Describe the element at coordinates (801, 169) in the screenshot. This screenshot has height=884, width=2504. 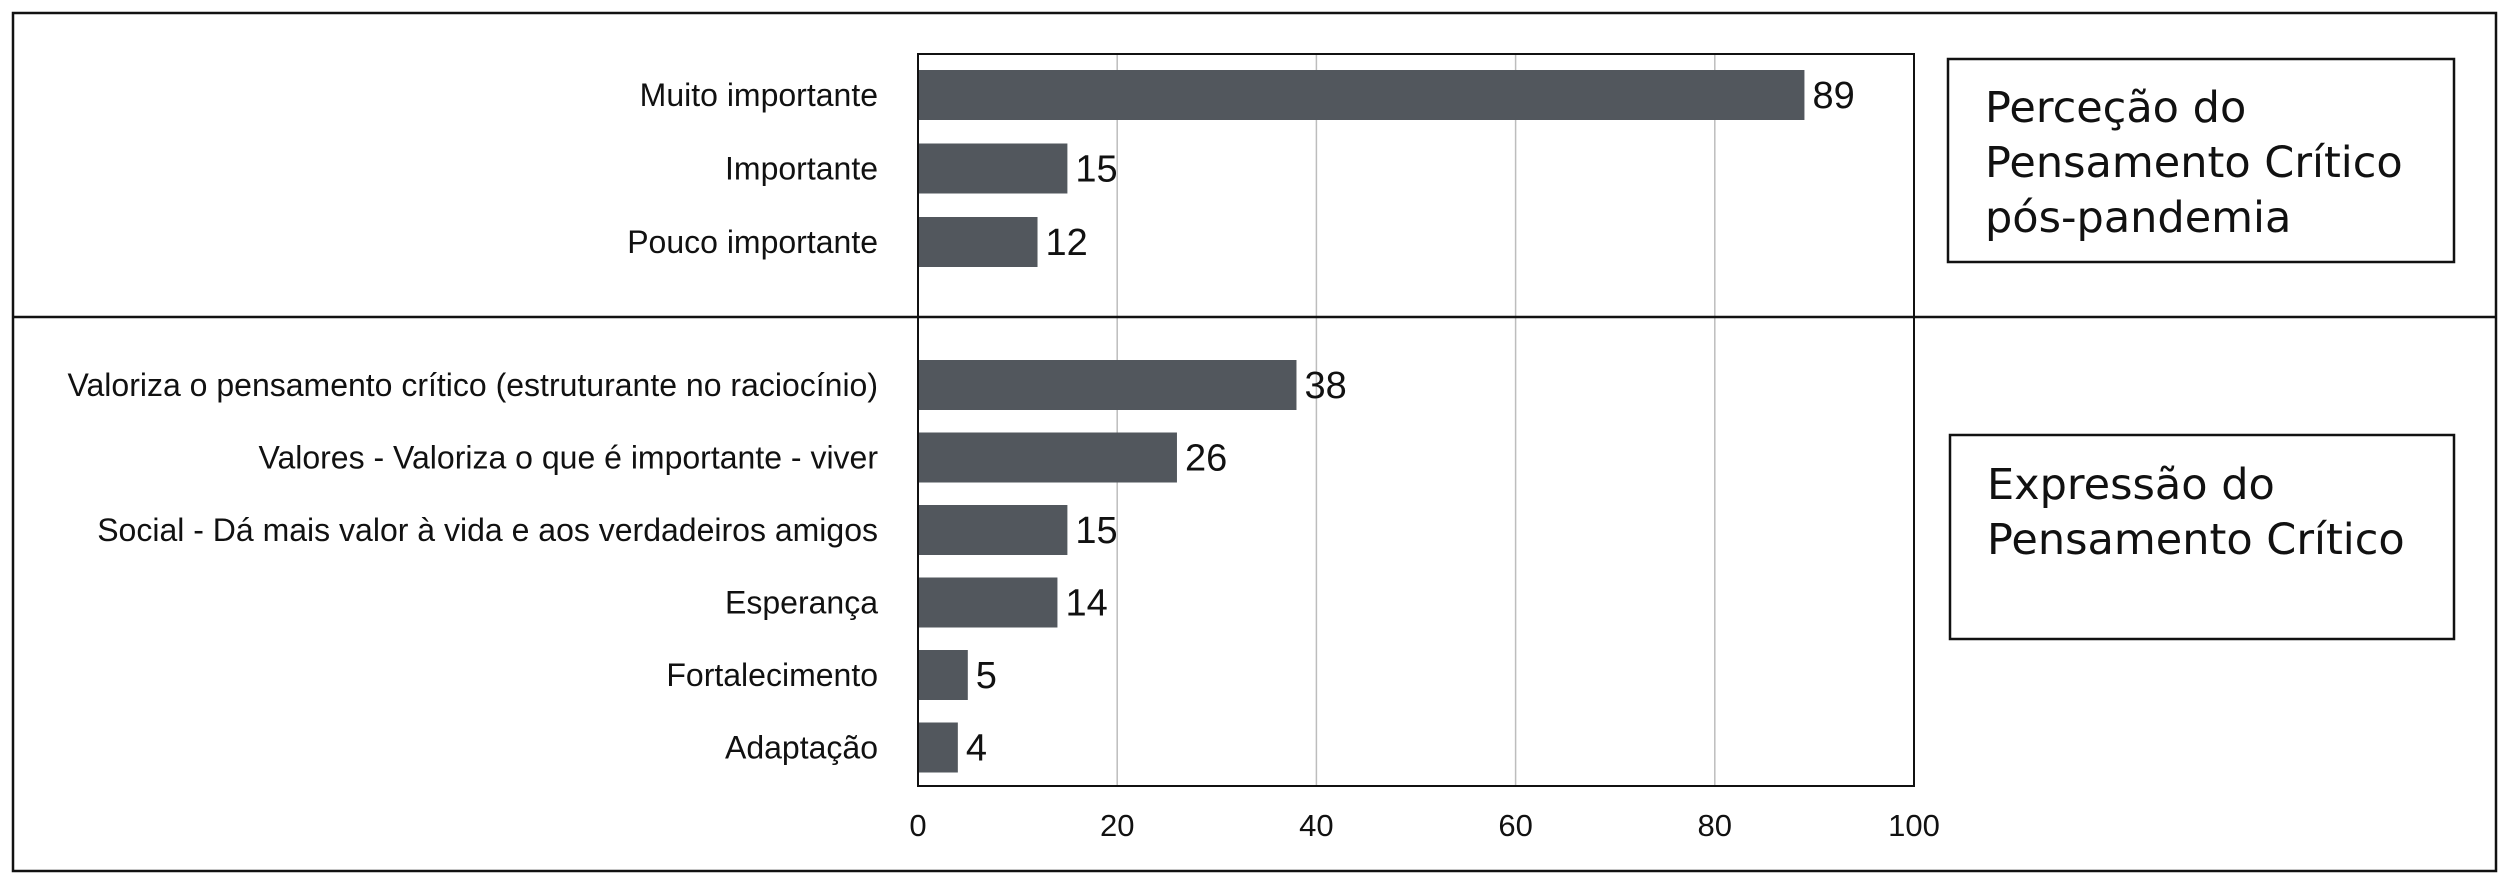
I see `category-label: Importante` at that location.